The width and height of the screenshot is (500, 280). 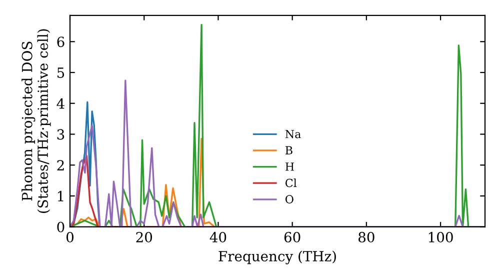 I want to click on y-tick-label: 6, so click(x=60, y=42).